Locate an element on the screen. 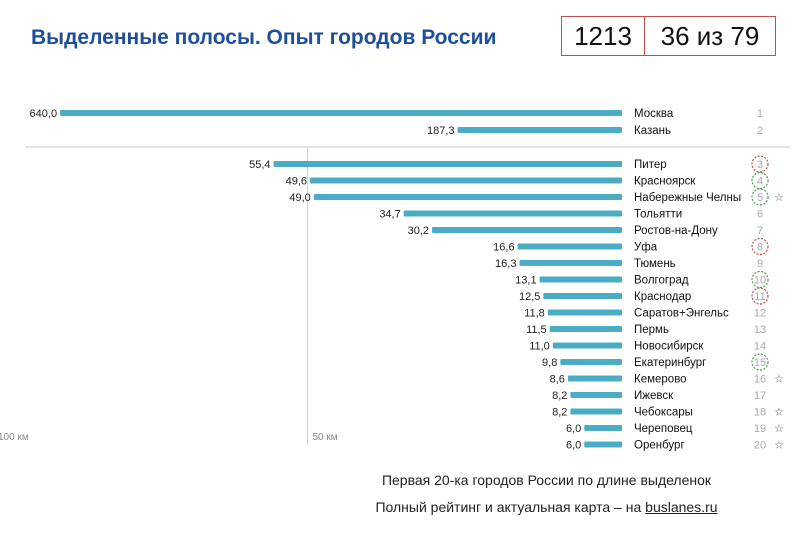 The width and height of the screenshot is (800, 553). value-label-10: 13,1 is located at coordinates (525, 281).